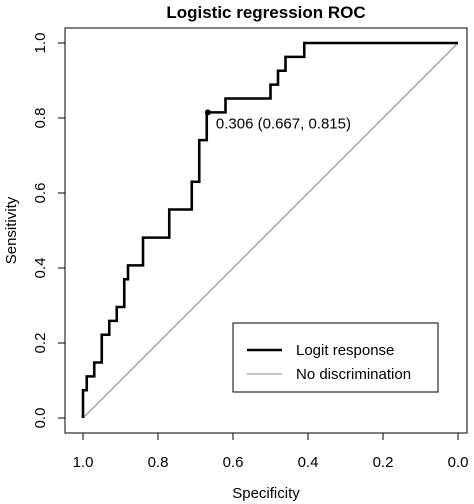 The image size is (474, 504). Describe the element at coordinates (40, 343) in the screenshot. I see `y-tick-label: 0.2` at that location.